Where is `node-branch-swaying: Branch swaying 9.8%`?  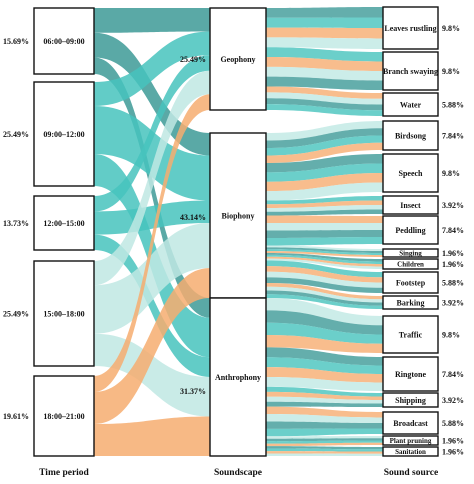 node-branch-swaying: Branch swaying 9.8% is located at coordinates (421, 71).